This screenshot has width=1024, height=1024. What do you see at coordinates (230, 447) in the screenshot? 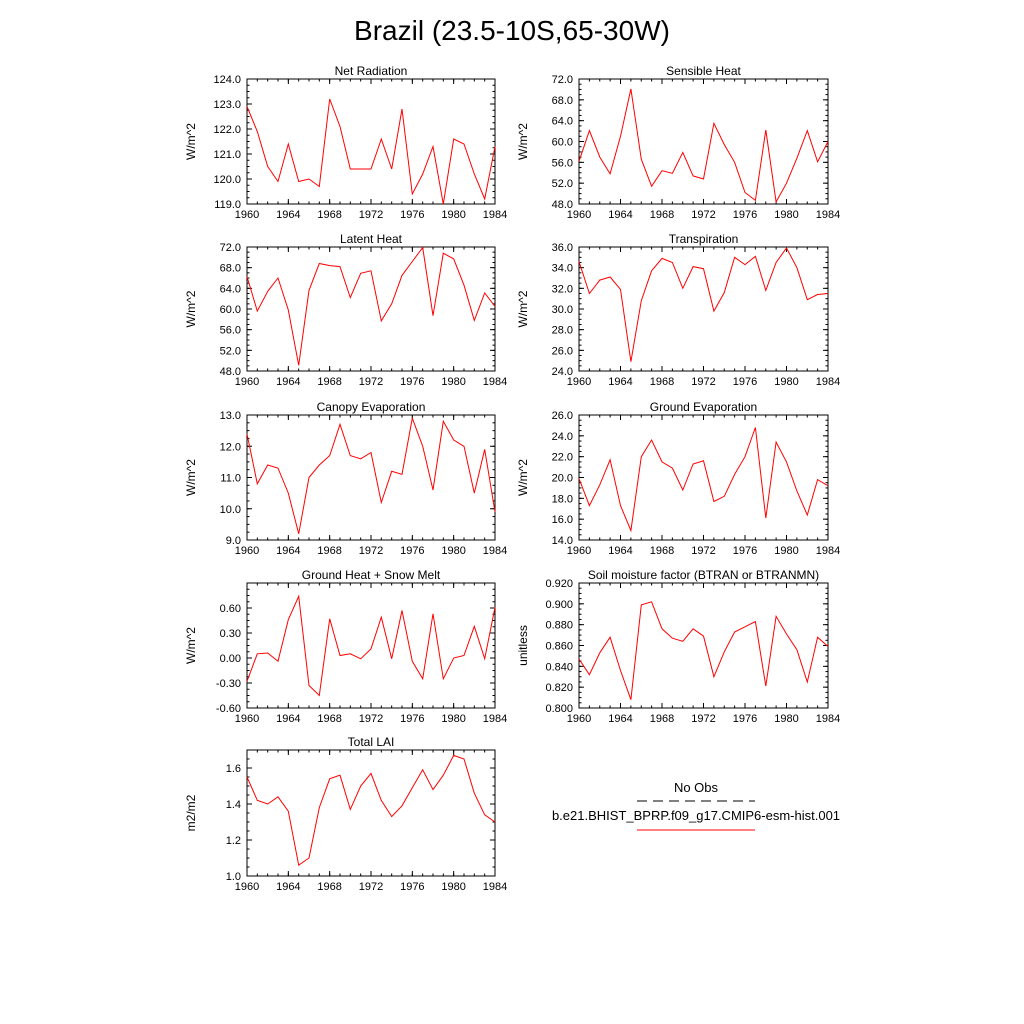
I see `y-tick-label: 12.0` at bounding box center [230, 447].